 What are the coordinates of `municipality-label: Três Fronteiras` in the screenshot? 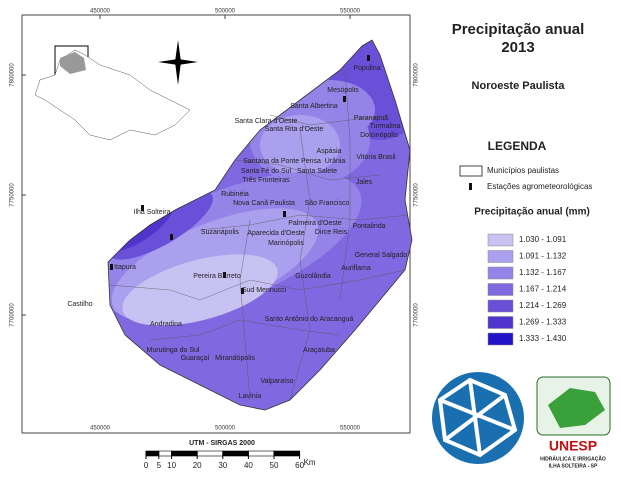 It's located at (266, 180).